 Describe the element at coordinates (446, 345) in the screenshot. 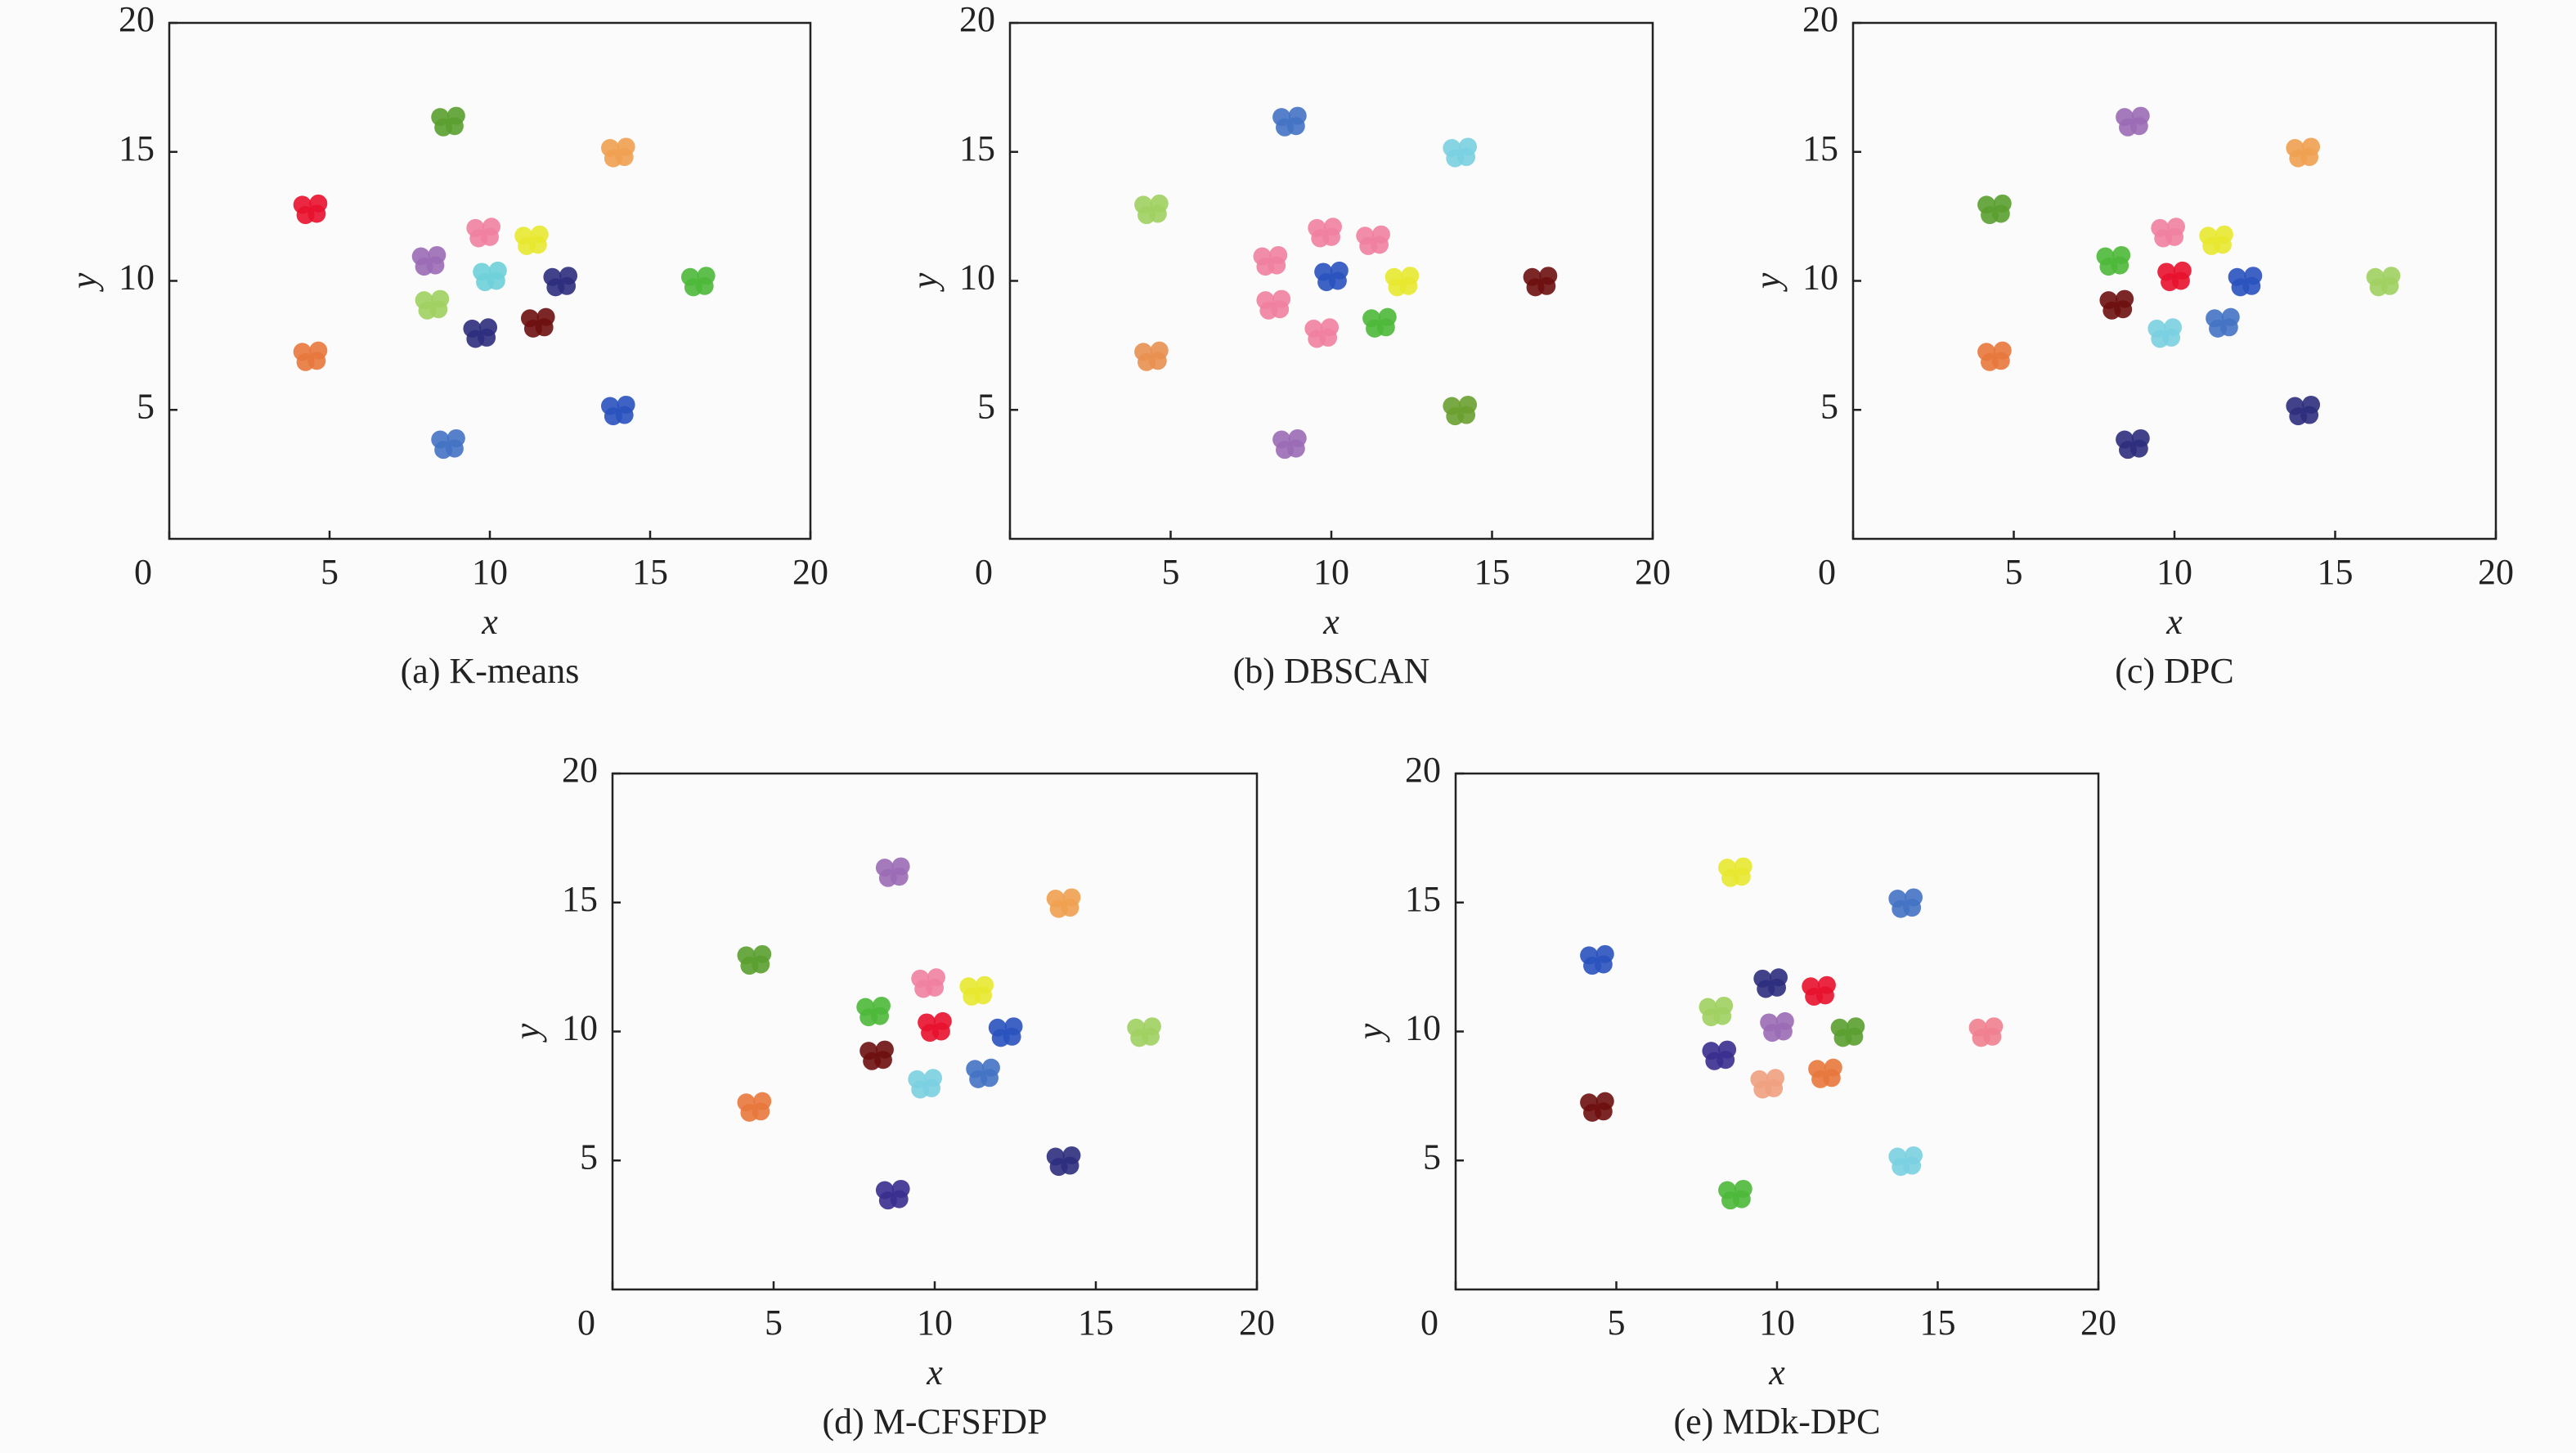

I see `subplot: 0 5 10 15 20 5 10 15 20 x y (a) K-means` at that location.